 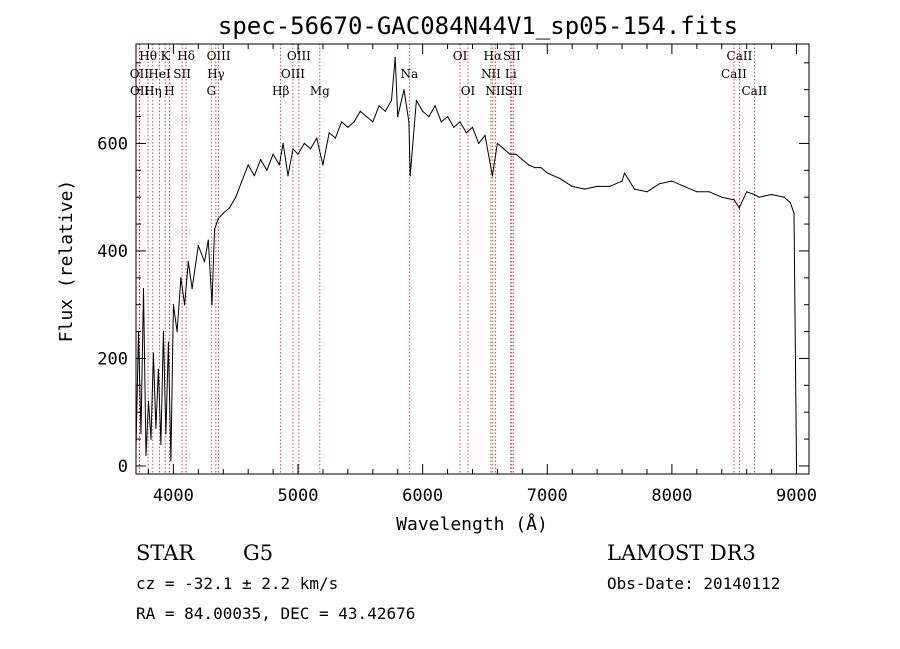 What do you see at coordinates (237, 583) in the screenshot?
I see `redshift-velocity: cz = -32.1 ± 2.2 km/s` at bounding box center [237, 583].